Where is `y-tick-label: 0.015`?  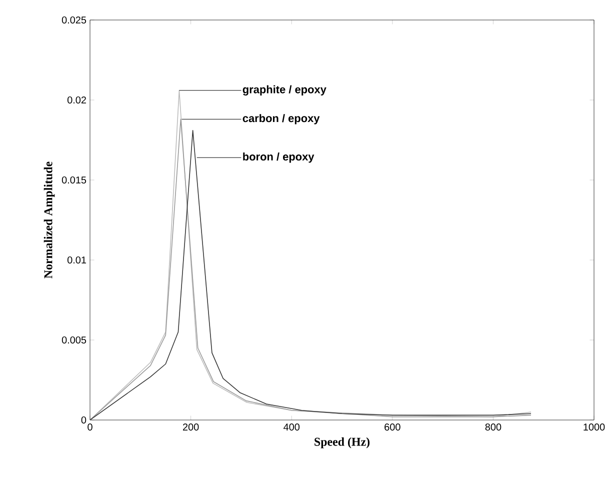
y-tick-label: 0.015 is located at coordinates (74, 180).